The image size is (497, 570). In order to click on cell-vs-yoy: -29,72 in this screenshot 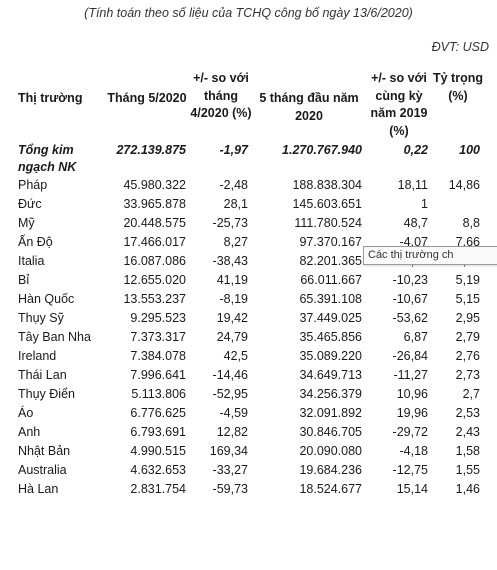, I will do `click(410, 432)`.